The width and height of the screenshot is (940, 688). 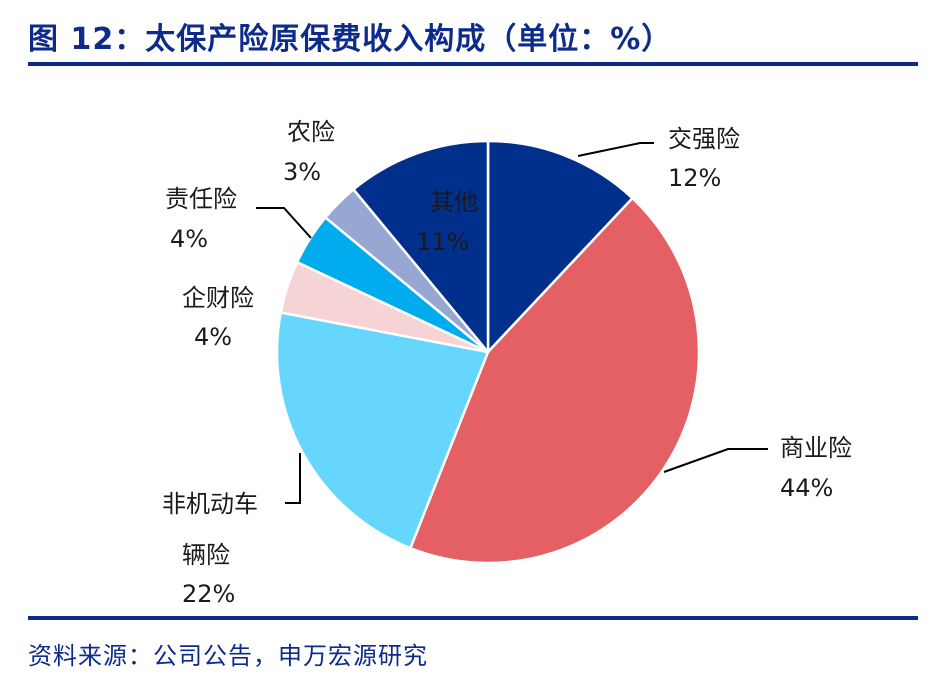 What do you see at coordinates (704, 139) in the screenshot?
I see `slice-label-0: 交强险` at bounding box center [704, 139].